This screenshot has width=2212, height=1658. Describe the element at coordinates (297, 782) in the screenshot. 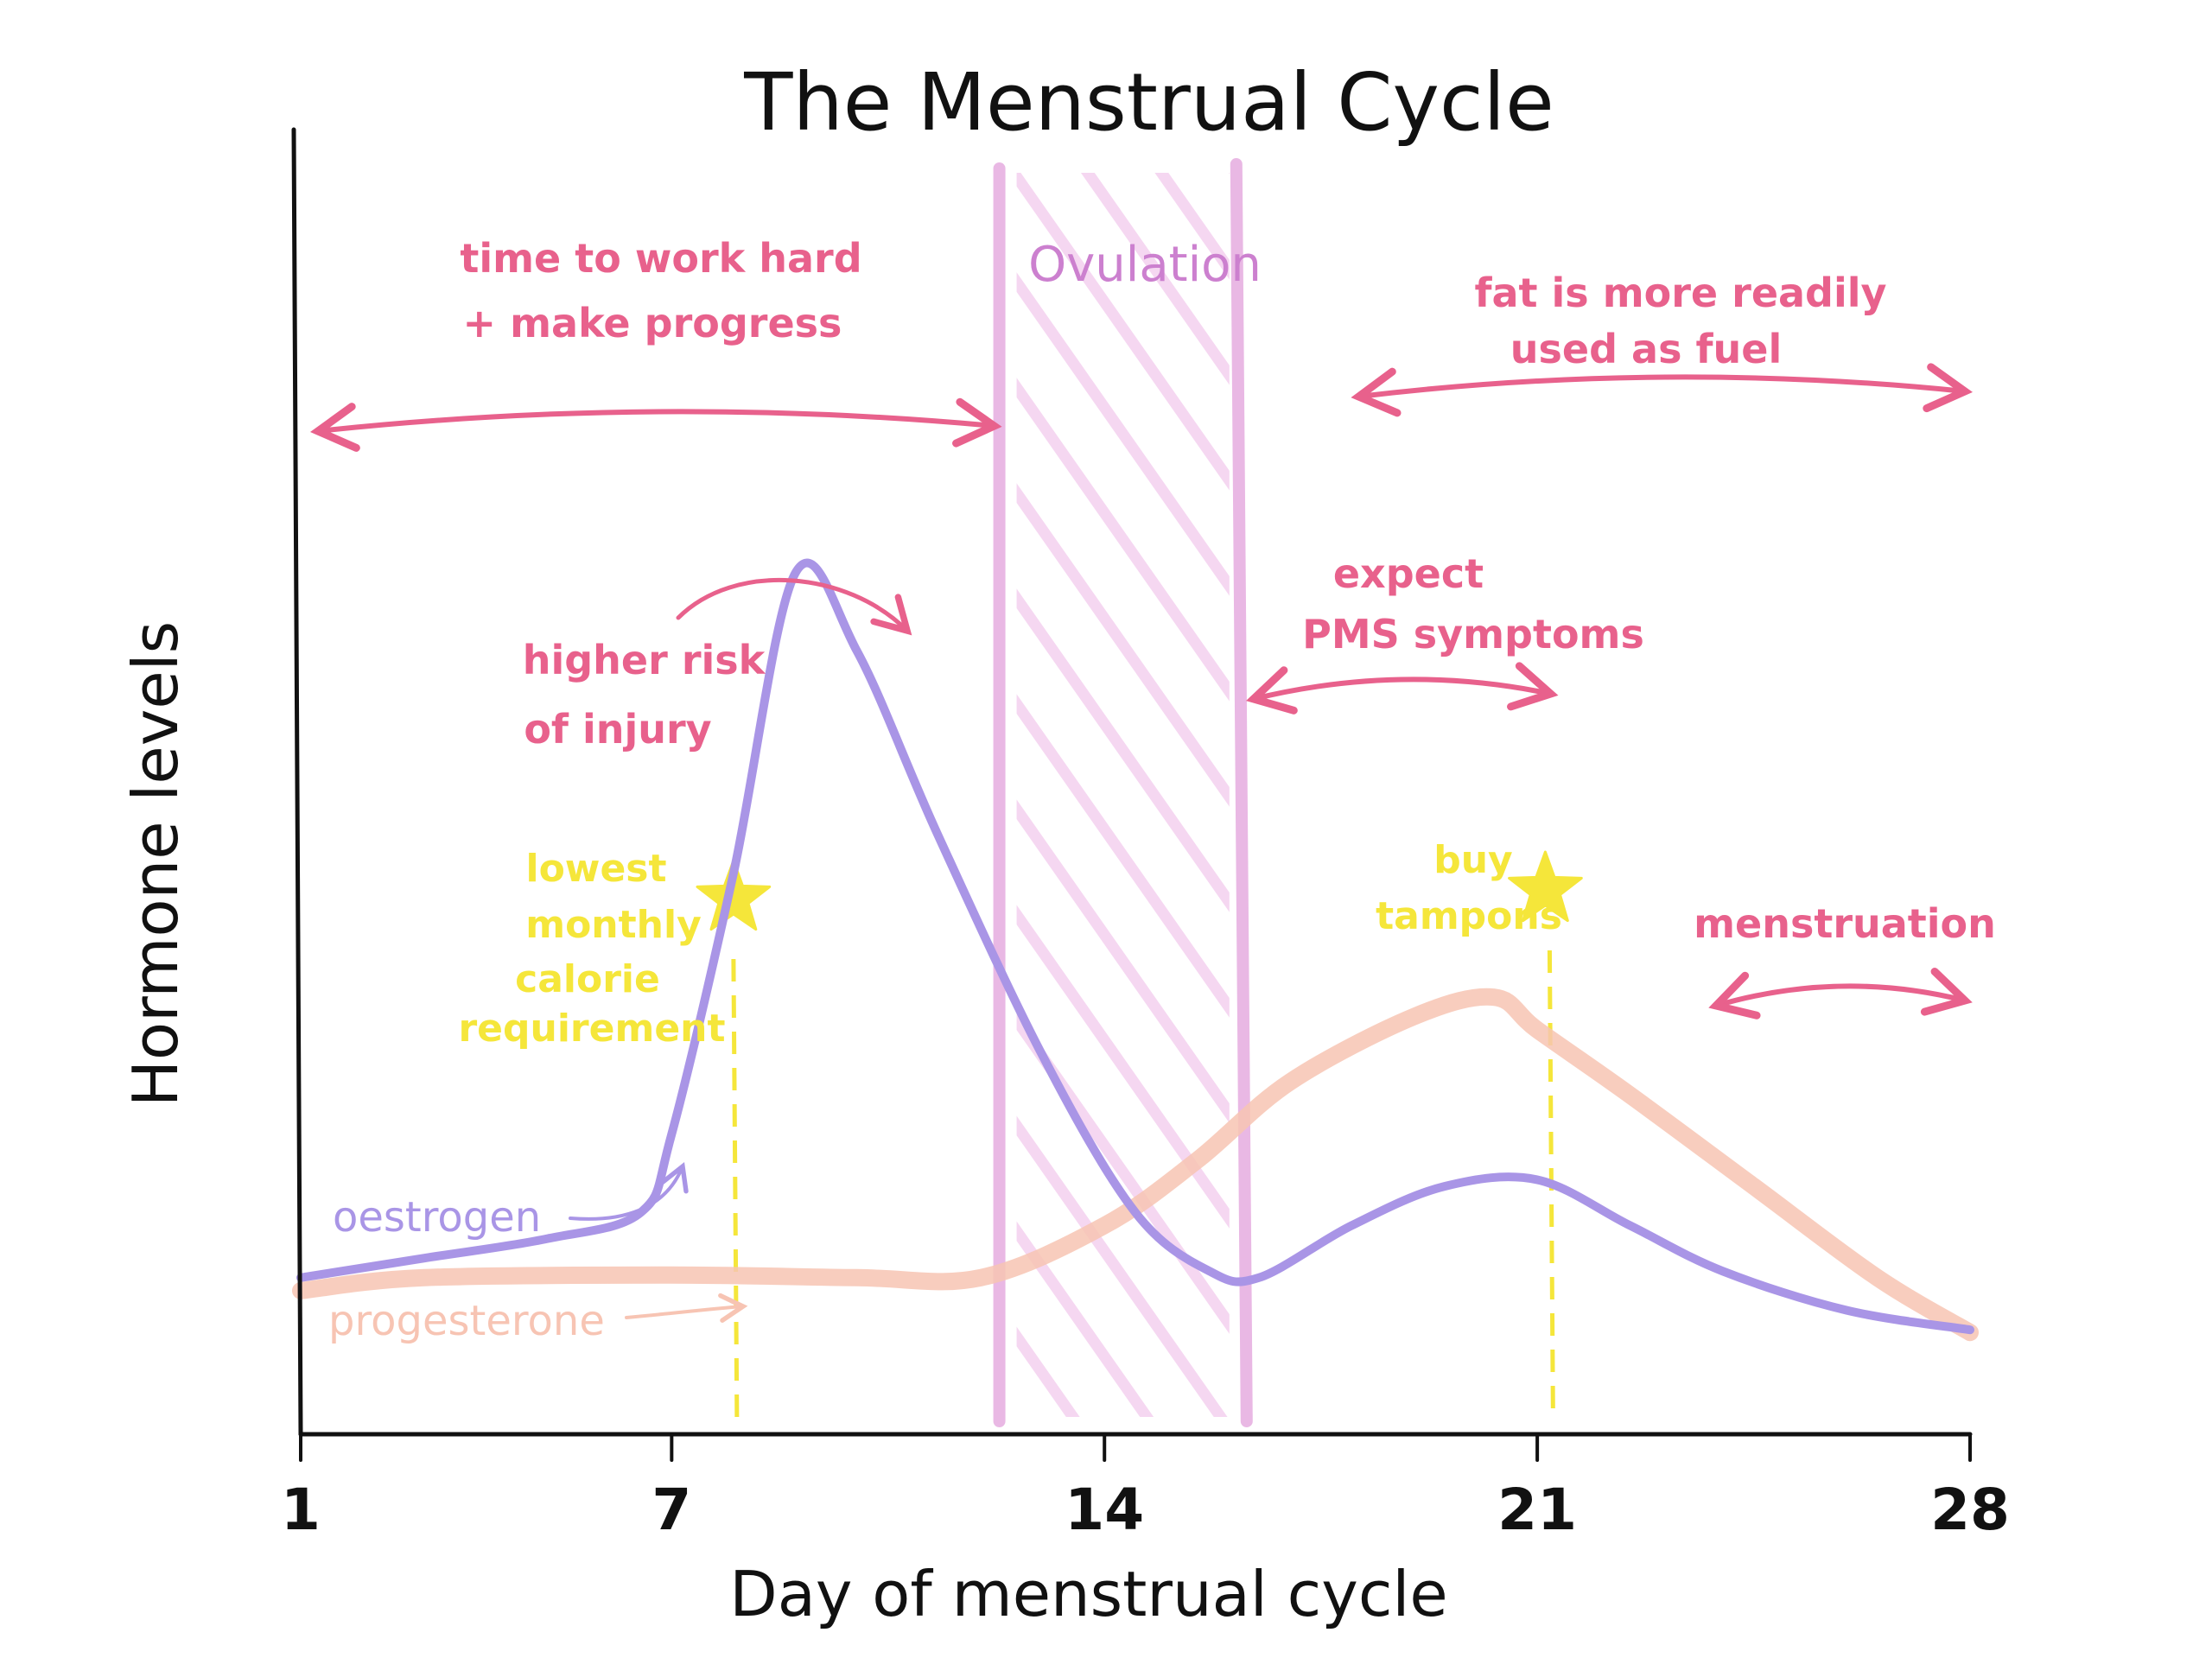

I see `y-axis-line` at that location.